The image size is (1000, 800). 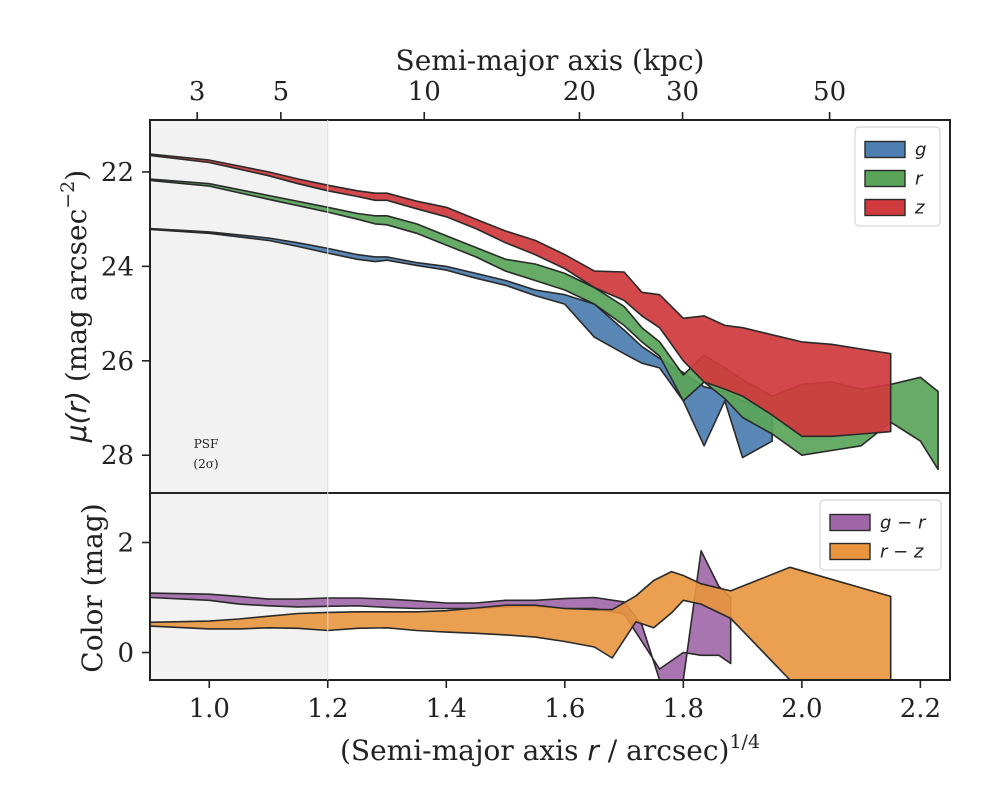 I want to click on x-axis-label: (Semi-major axis r / arcsec)1/4, so click(x=550, y=749).